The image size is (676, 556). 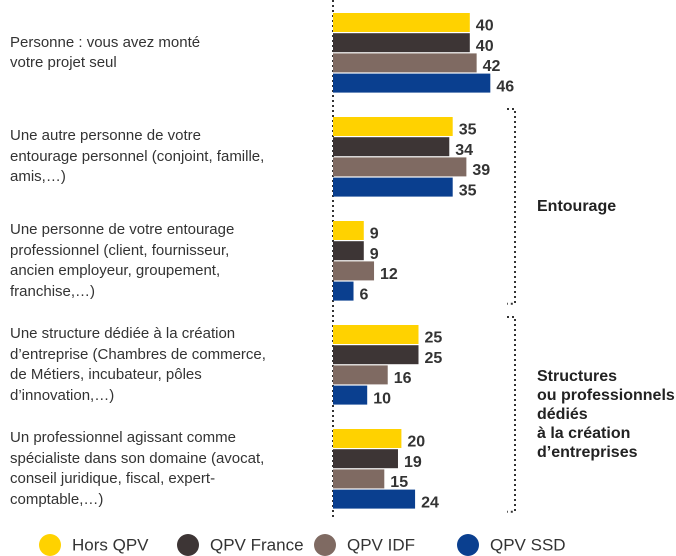 What do you see at coordinates (381, 544) in the screenshot?
I see `legend-label: QPV IDF` at bounding box center [381, 544].